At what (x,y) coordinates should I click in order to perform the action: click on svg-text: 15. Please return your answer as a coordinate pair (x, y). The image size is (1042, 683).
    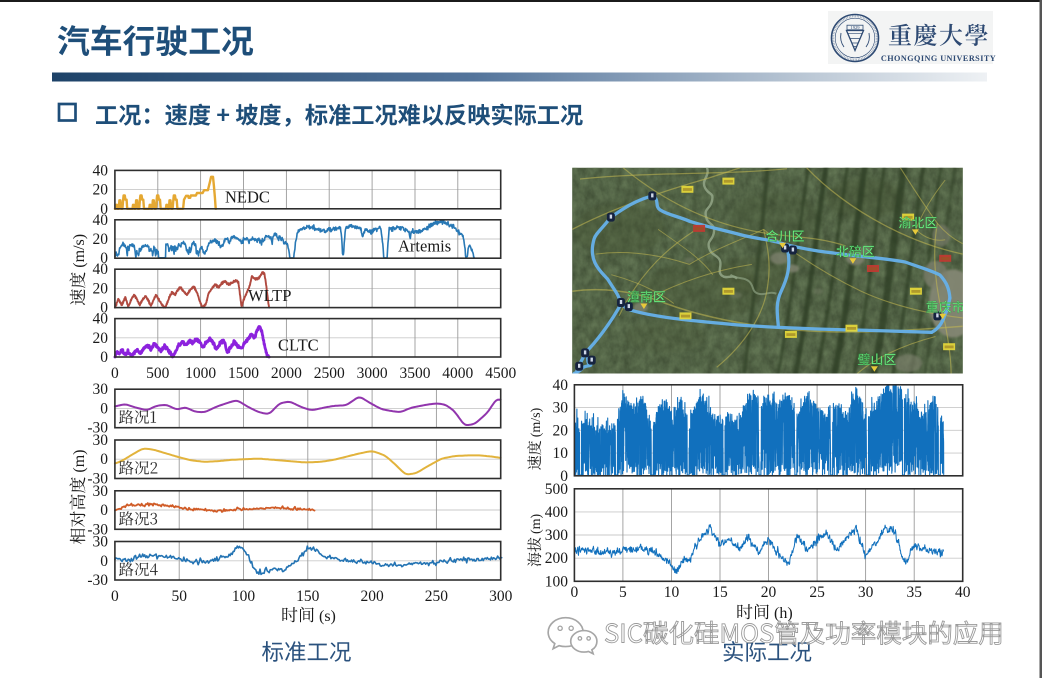
    Looking at the image, I should click on (720, 592).